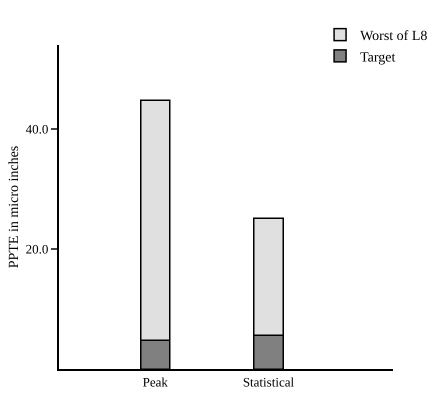  Describe the element at coordinates (155, 382) in the screenshot. I see `x-tick-label: Peak` at that location.